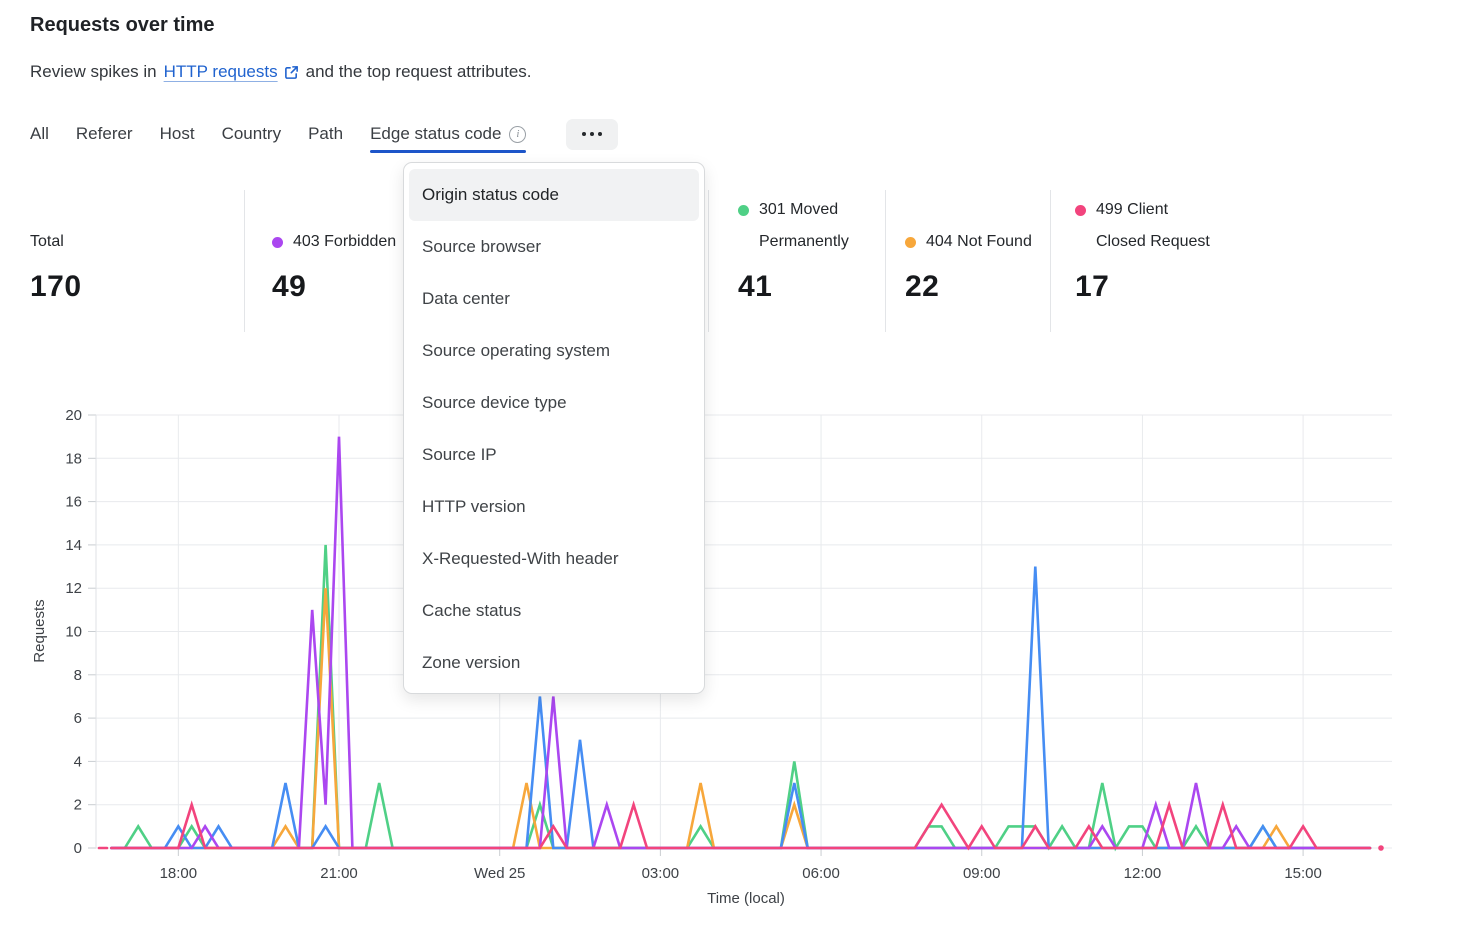 The width and height of the screenshot is (1458, 940). I want to click on y-tick-label: 18, so click(73, 458).